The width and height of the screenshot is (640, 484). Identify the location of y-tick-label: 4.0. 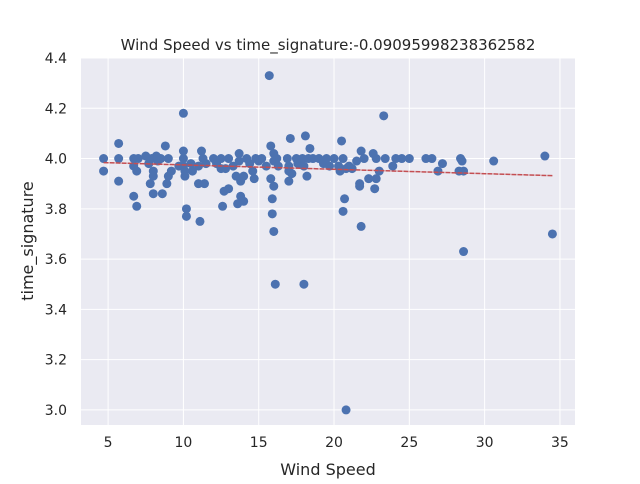
(56, 160).